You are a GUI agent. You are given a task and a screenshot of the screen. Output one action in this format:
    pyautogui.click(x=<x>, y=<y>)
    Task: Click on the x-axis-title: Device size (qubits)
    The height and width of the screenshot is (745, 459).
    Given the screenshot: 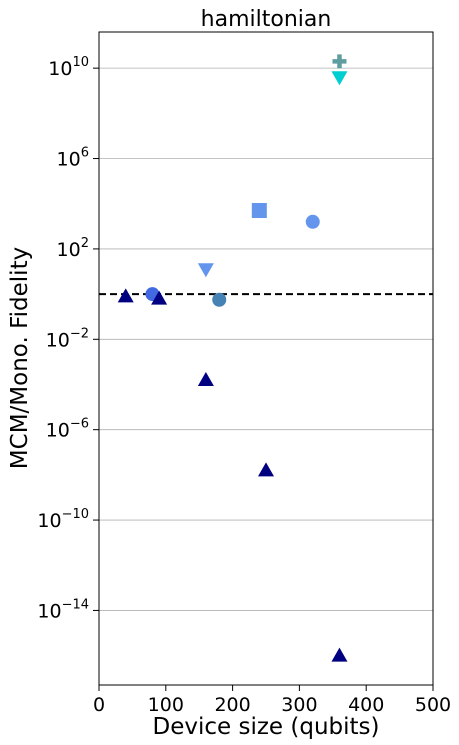 What is the action you would take?
    pyautogui.click(x=266, y=727)
    